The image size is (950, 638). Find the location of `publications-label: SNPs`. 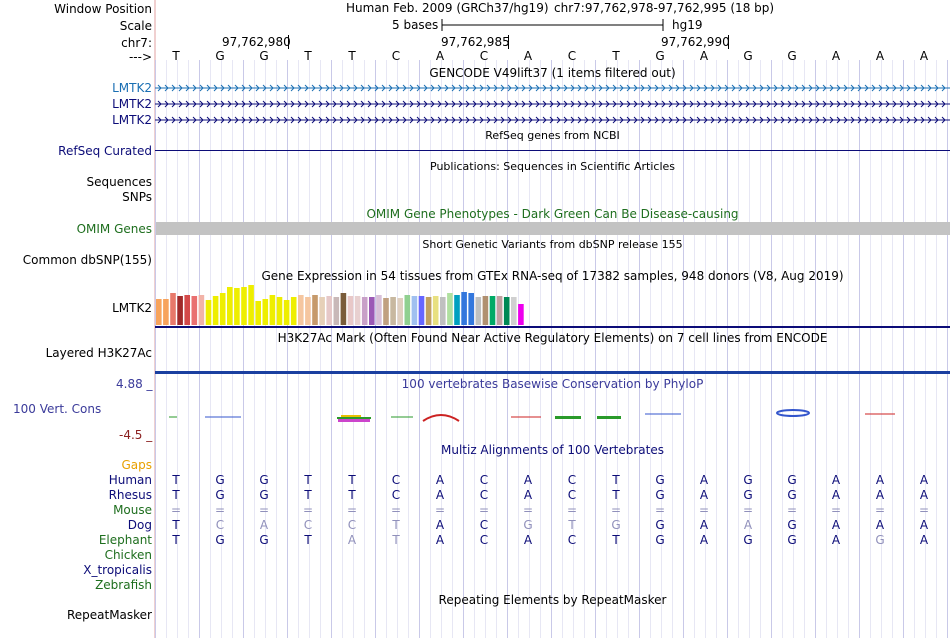

publications-label: SNPs is located at coordinates (137, 197).